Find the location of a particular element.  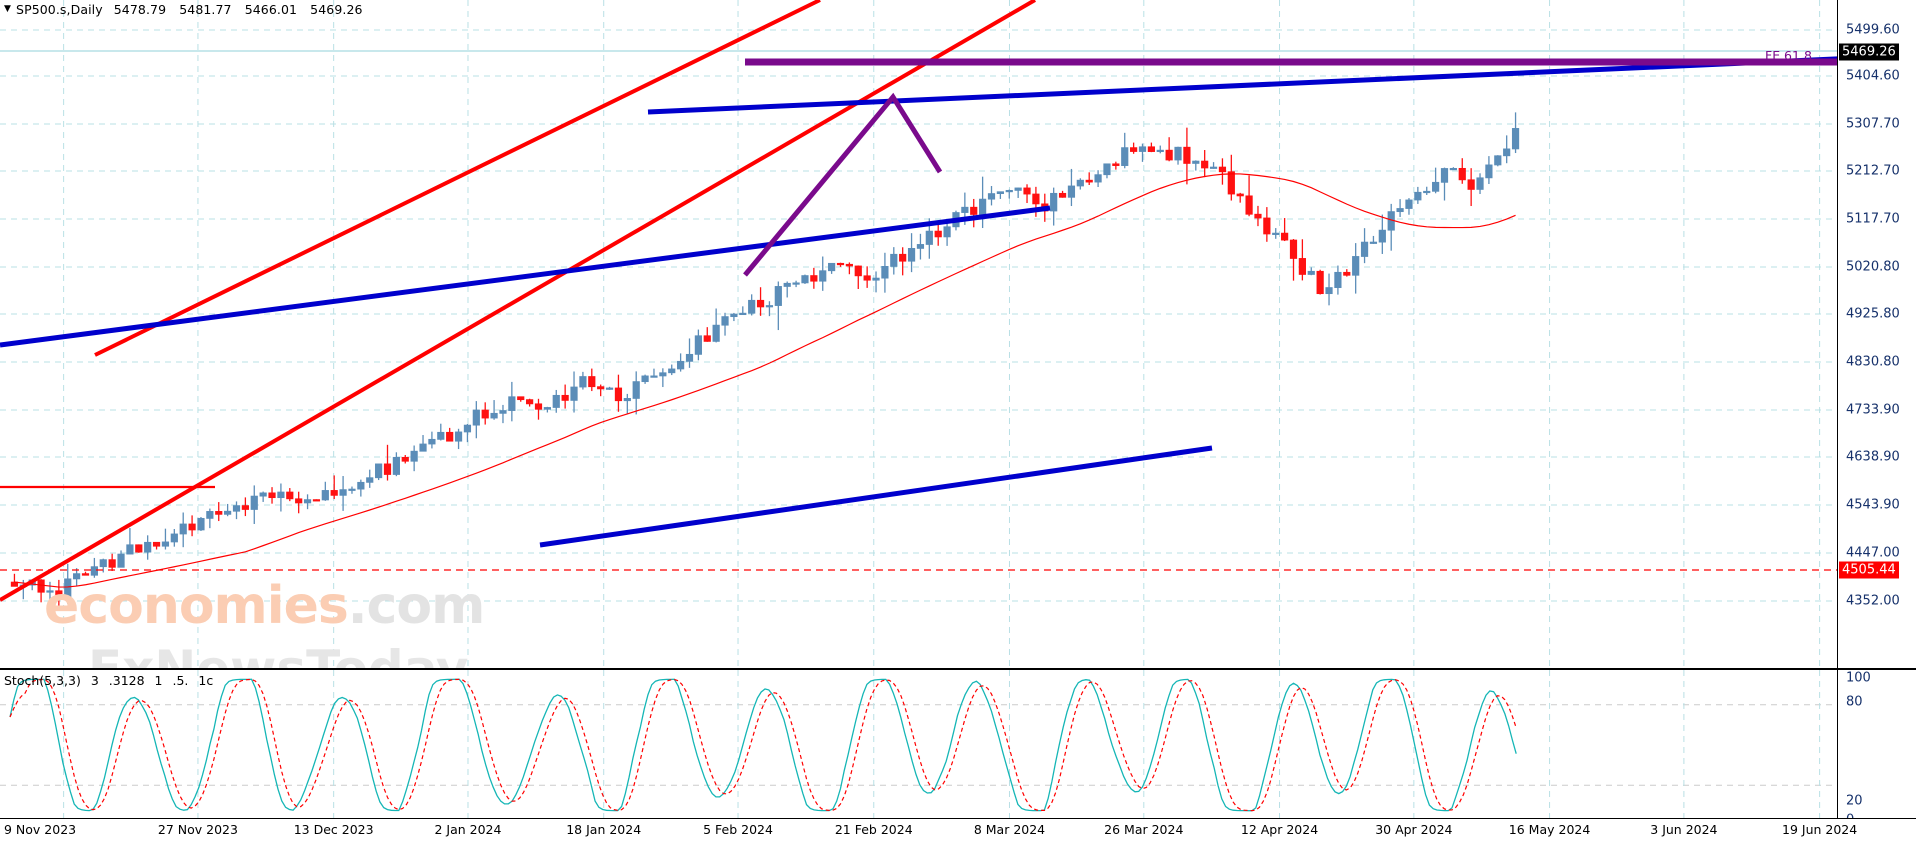

last-price-tag: 5469.26 is located at coordinates (1869, 52).